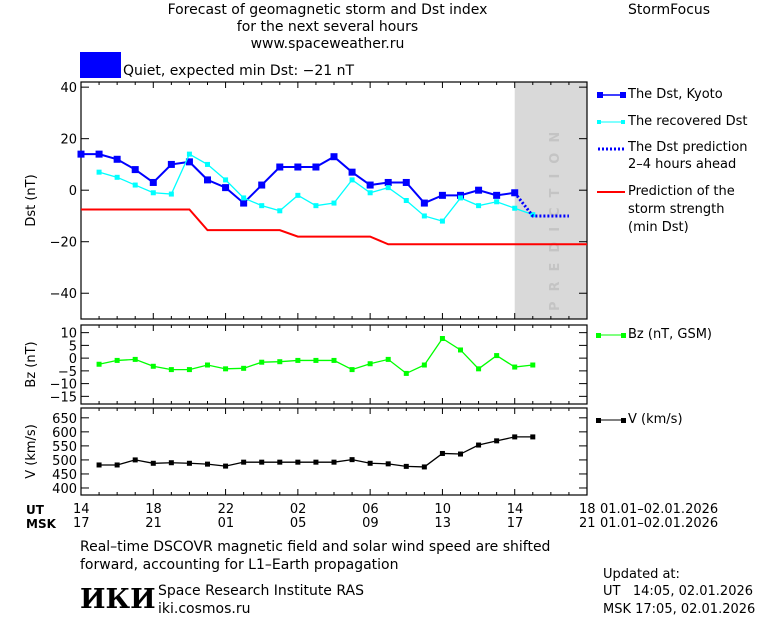 The height and width of the screenshot is (620, 760). I want to click on updated-label: Updated at:, so click(641, 574).